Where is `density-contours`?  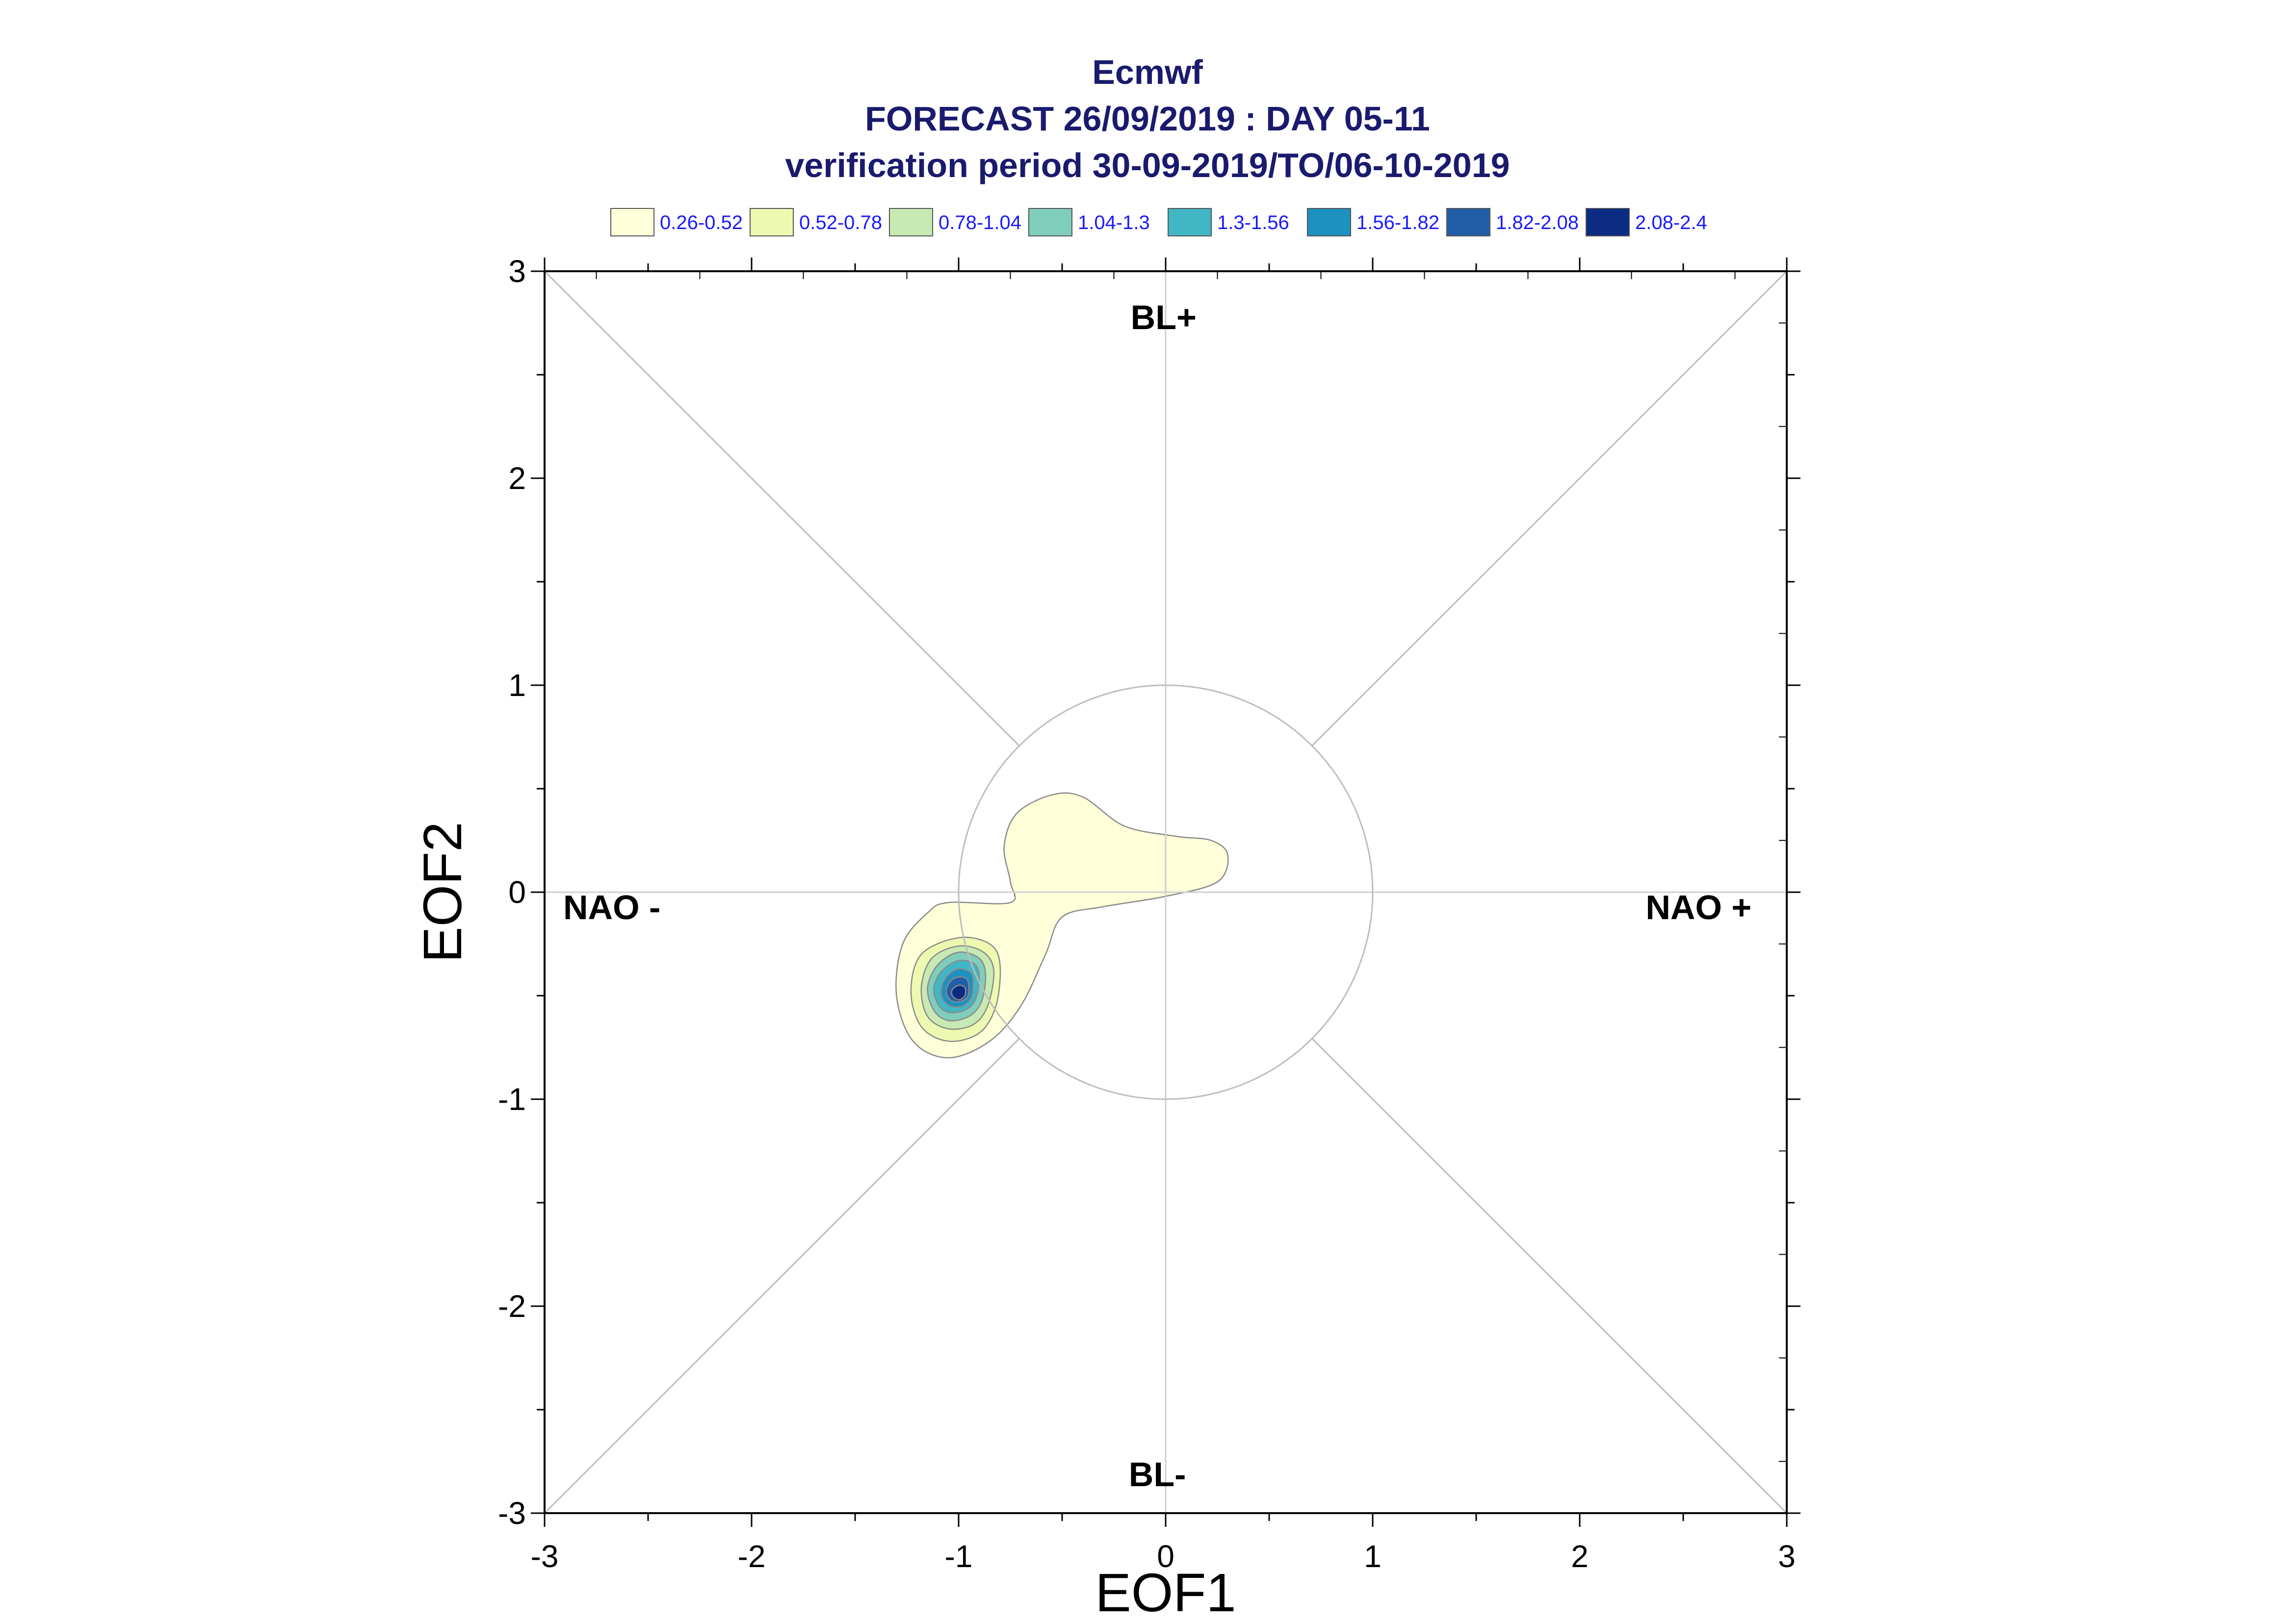 density-contours is located at coordinates (1062, 925).